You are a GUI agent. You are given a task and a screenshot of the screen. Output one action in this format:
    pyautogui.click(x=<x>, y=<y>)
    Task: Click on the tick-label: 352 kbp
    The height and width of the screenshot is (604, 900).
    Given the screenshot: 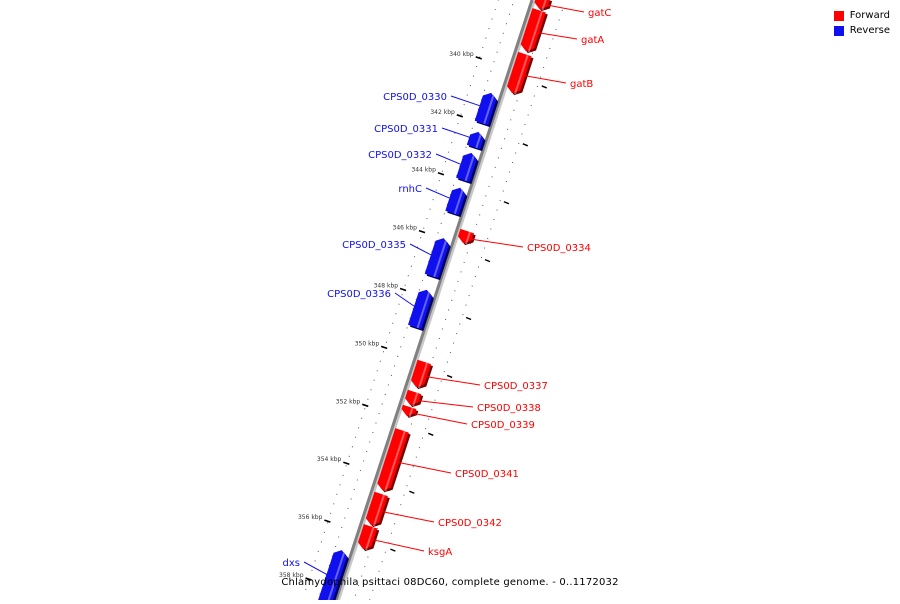 What is the action you would take?
    pyautogui.click(x=348, y=401)
    